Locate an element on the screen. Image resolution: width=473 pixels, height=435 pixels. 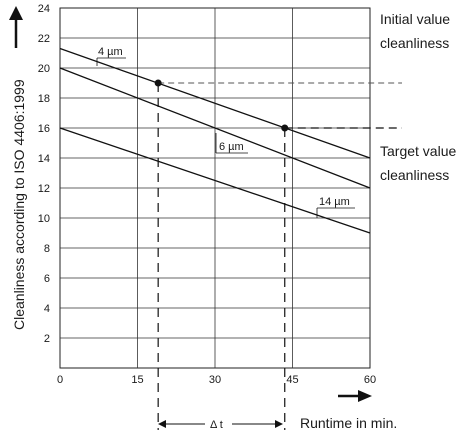
target-value-line2: cleanliness is located at coordinates (414, 175).